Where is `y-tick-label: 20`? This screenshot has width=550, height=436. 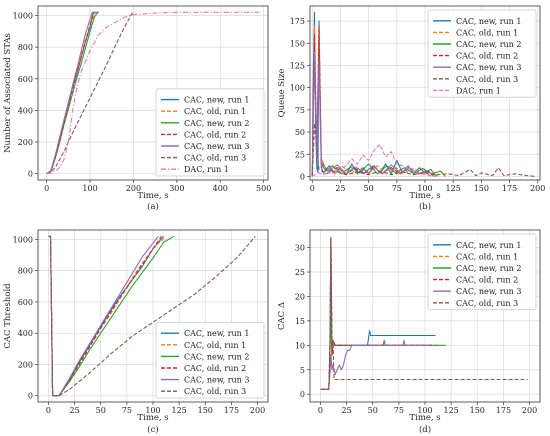
y-tick-label: 20 is located at coordinates (300, 296).